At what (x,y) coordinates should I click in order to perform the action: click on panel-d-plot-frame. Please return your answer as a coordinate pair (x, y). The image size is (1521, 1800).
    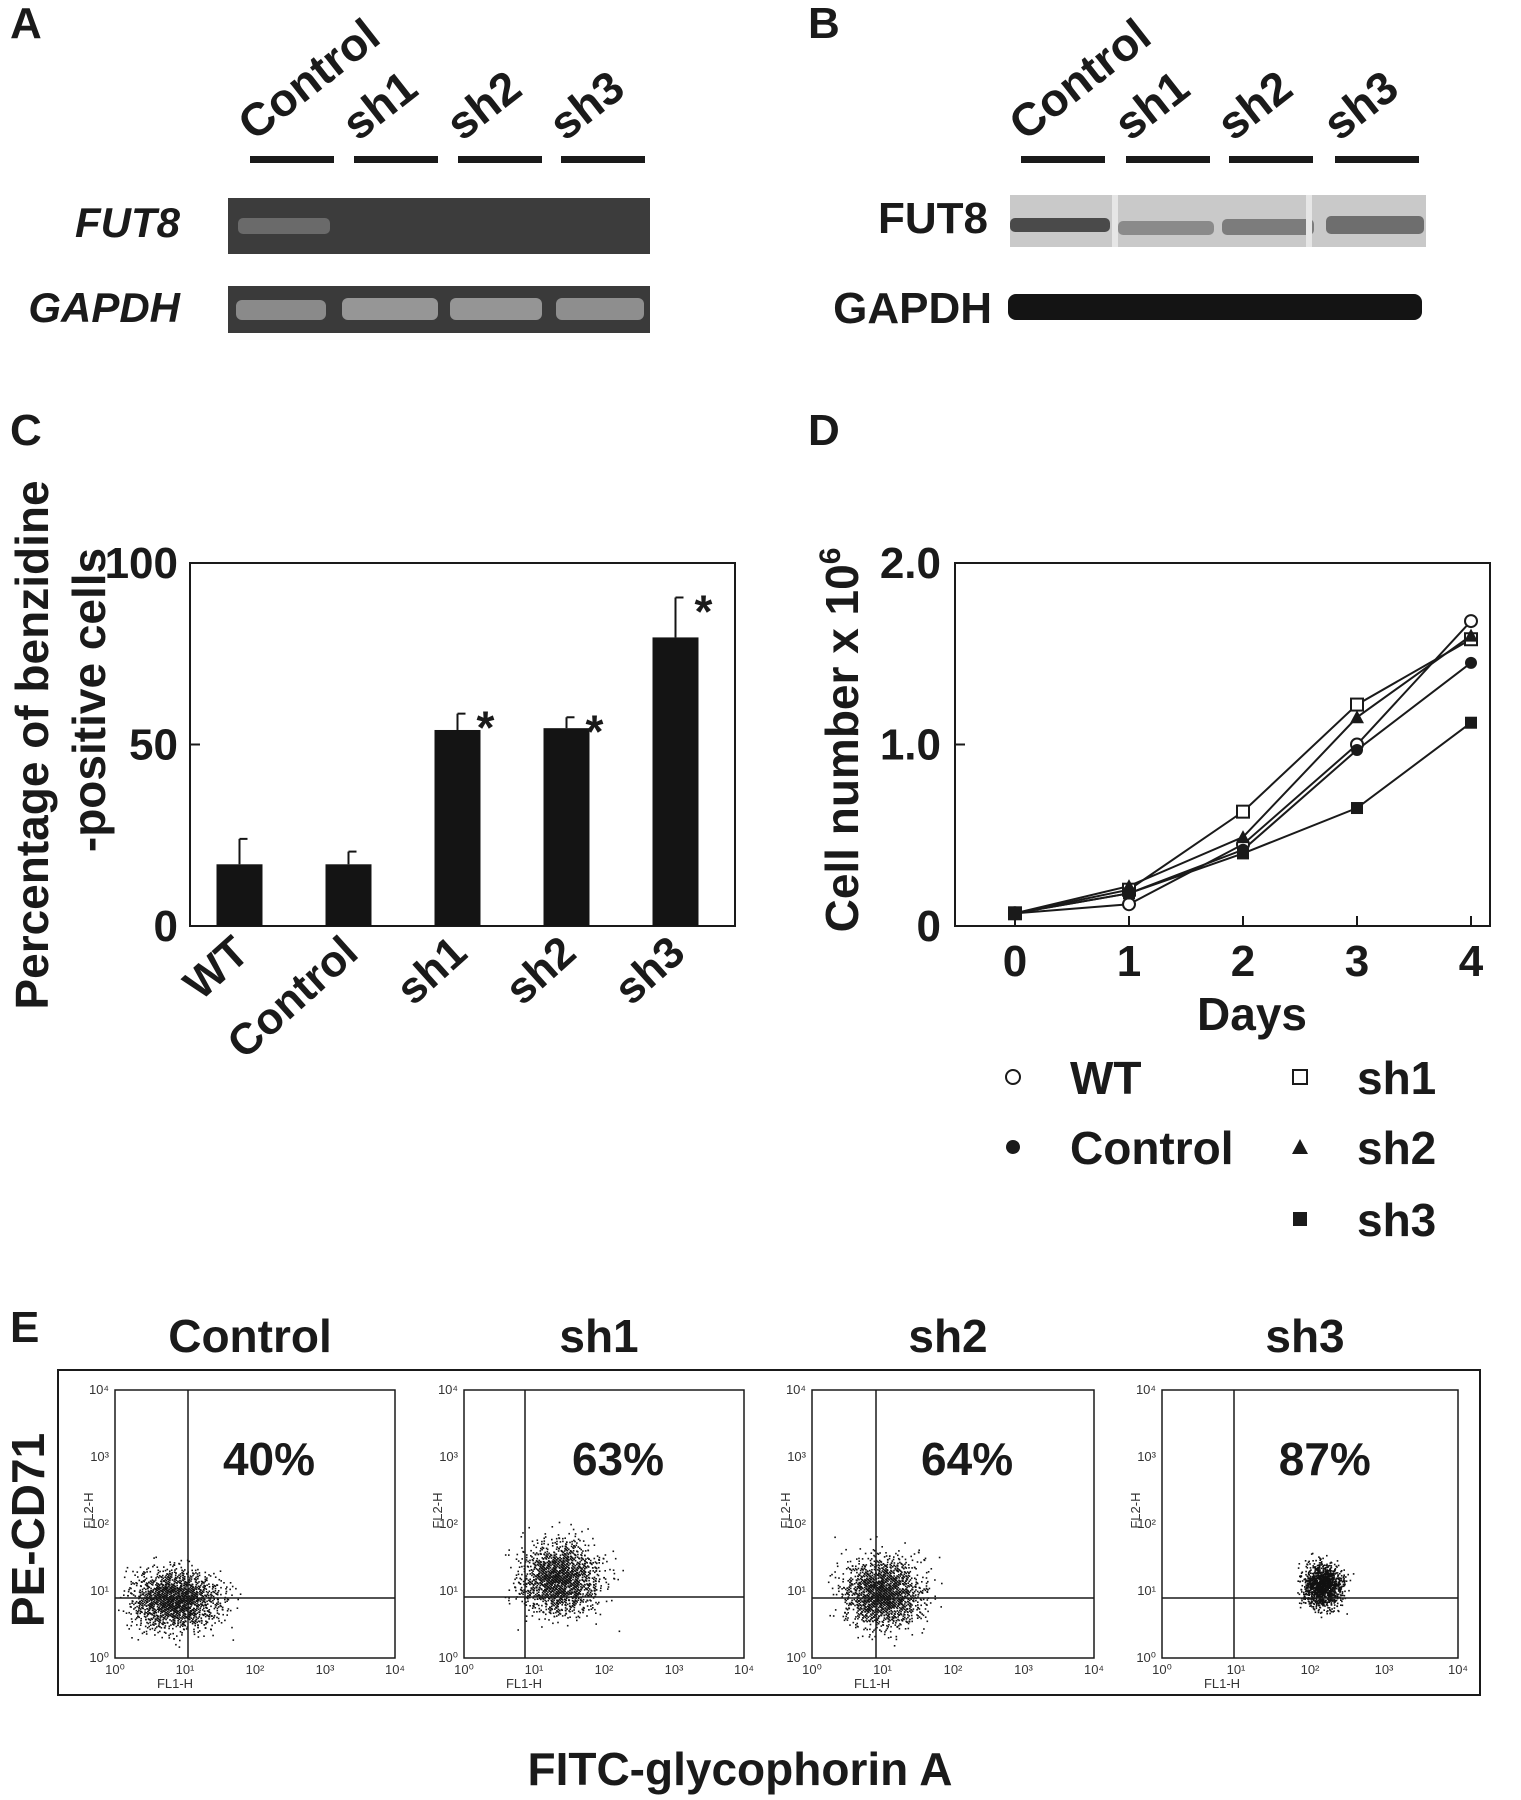
    Looking at the image, I should click on (1222, 744).